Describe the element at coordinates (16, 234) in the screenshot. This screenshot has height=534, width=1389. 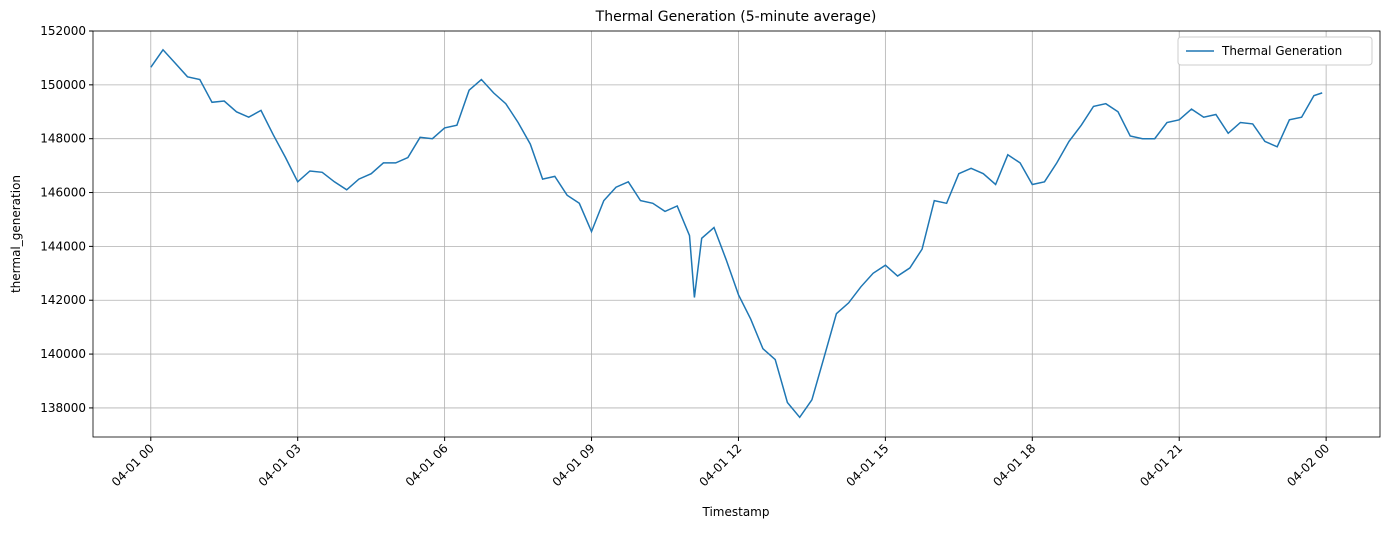
I see `y-axis-label: thermal_generation` at that location.